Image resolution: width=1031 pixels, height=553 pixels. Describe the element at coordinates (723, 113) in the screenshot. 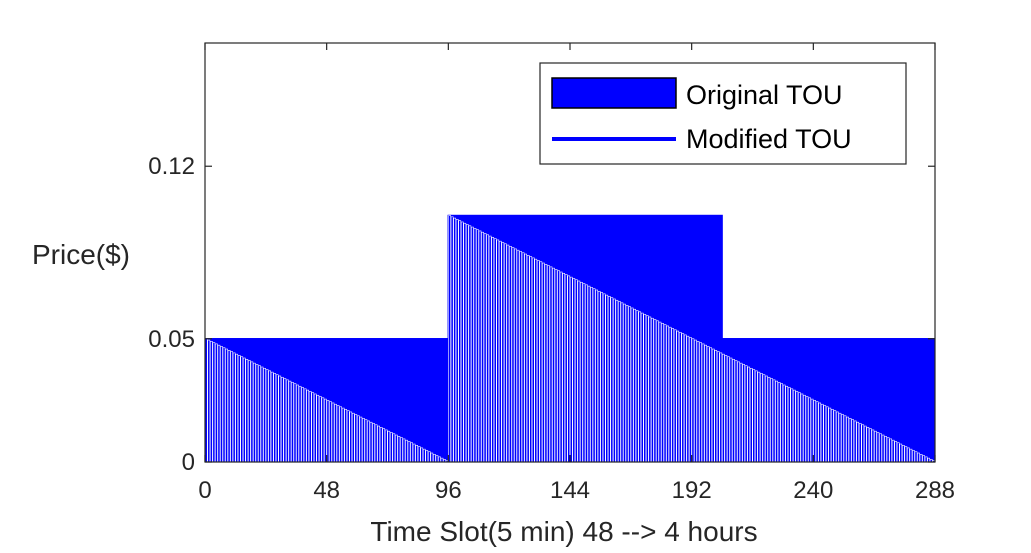

I see `legend: Original TOU Modified TOU` at that location.